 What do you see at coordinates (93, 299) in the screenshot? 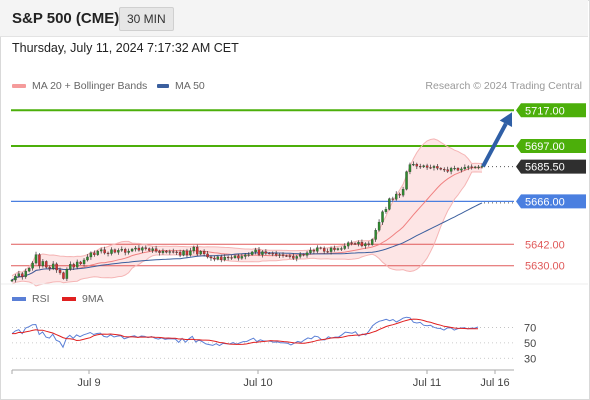
I see `rsi-ma-legend-label: 9MA` at bounding box center [93, 299].